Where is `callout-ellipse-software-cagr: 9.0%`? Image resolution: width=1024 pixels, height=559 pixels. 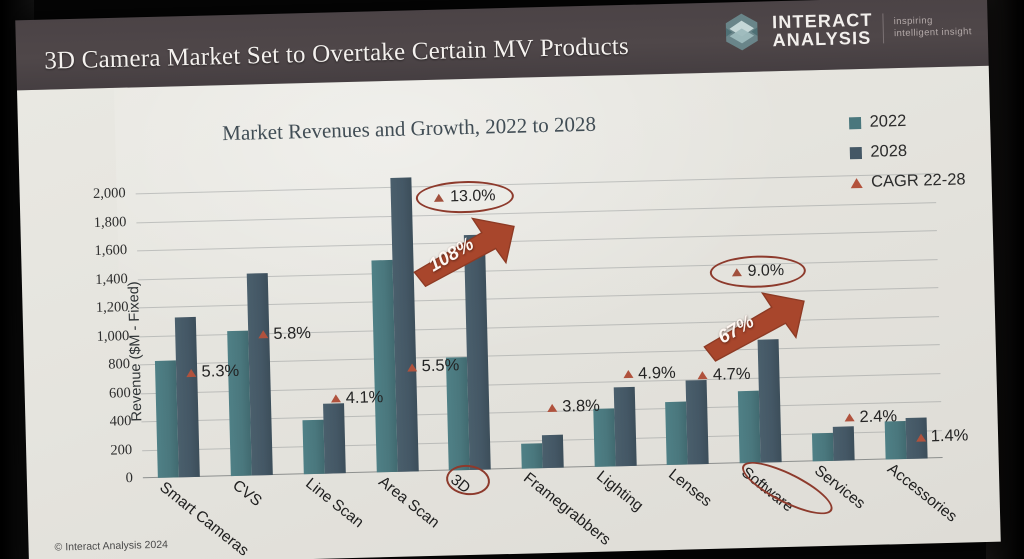
callout-ellipse-software-cagr: 9.0% is located at coordinates (758, 271).